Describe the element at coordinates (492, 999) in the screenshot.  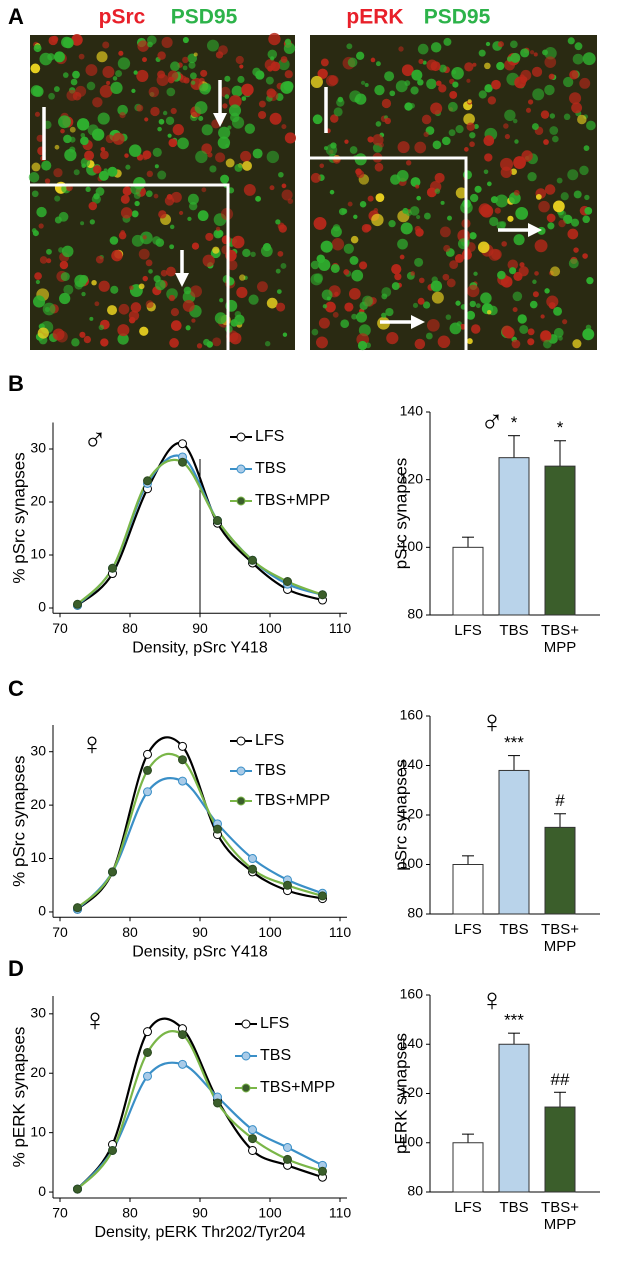
I see `sex-symbol: ♀` at that location.